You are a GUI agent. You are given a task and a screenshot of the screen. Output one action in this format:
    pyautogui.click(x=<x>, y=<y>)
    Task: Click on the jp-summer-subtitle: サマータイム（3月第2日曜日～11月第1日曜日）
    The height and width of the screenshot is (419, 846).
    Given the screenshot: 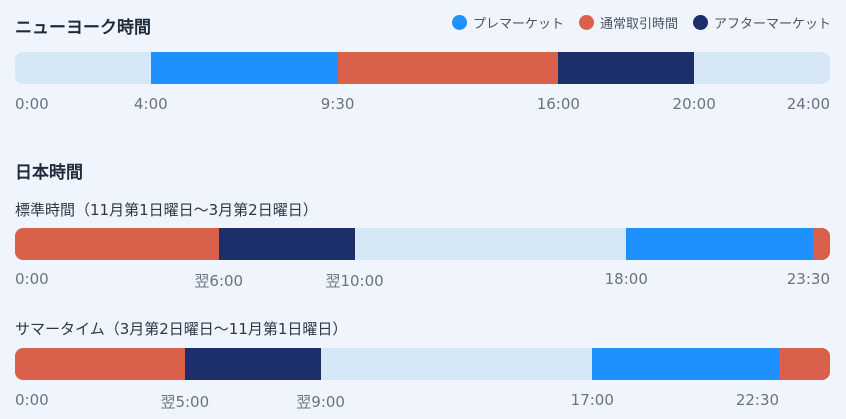 What is the action you would take?
    pyautogui.click(x=181, y=329)
    